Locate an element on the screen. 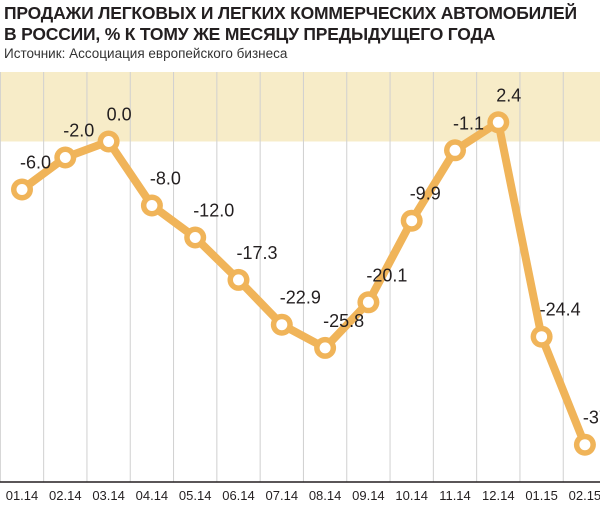  x-tick-label: 02.14 is located at coordinates (65, 495).